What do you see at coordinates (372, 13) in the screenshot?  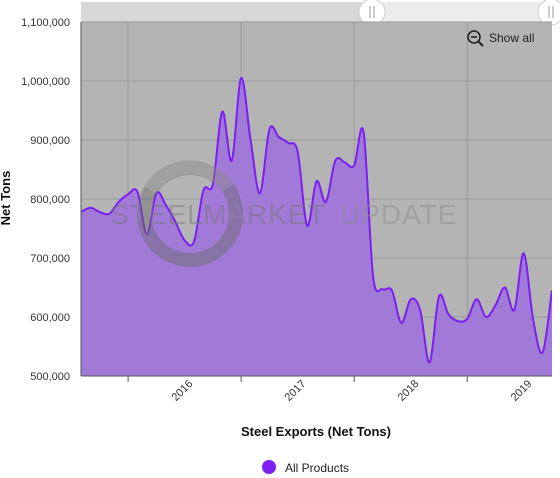 I see `navigator-left-handle` at bounding box center [372, 13].